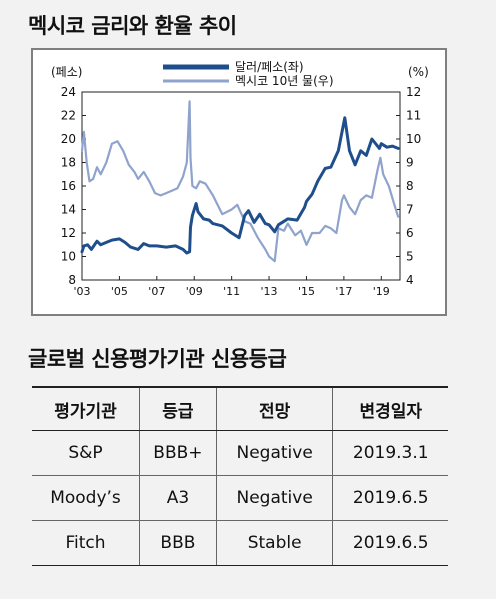 Image resolution: width=496 pixels, height=599 pixels. I want to click on right-tick-label: 6, so click(410, 233).